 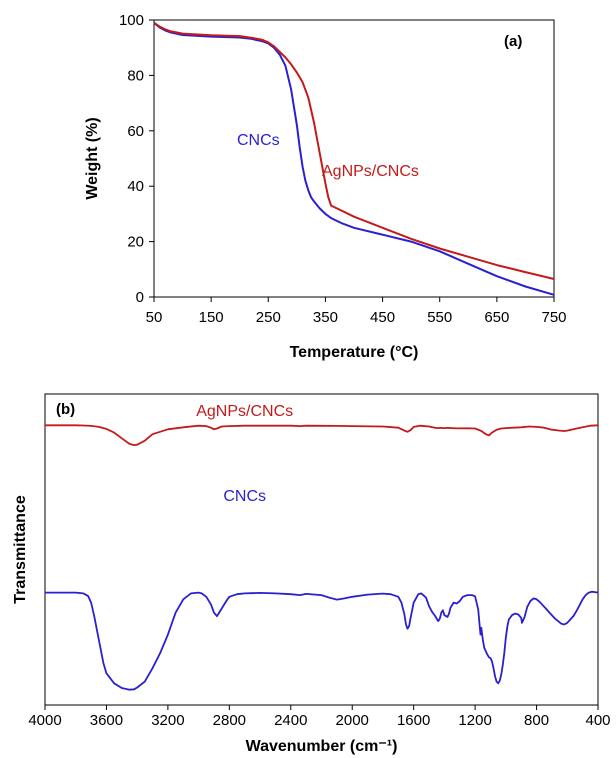 What do you see at coordinates (322, 746) in the screenshot?
I see `panel-b-x-axis-title: Wavenumber (cm⁻¹)` at bounding box center [322, 746].